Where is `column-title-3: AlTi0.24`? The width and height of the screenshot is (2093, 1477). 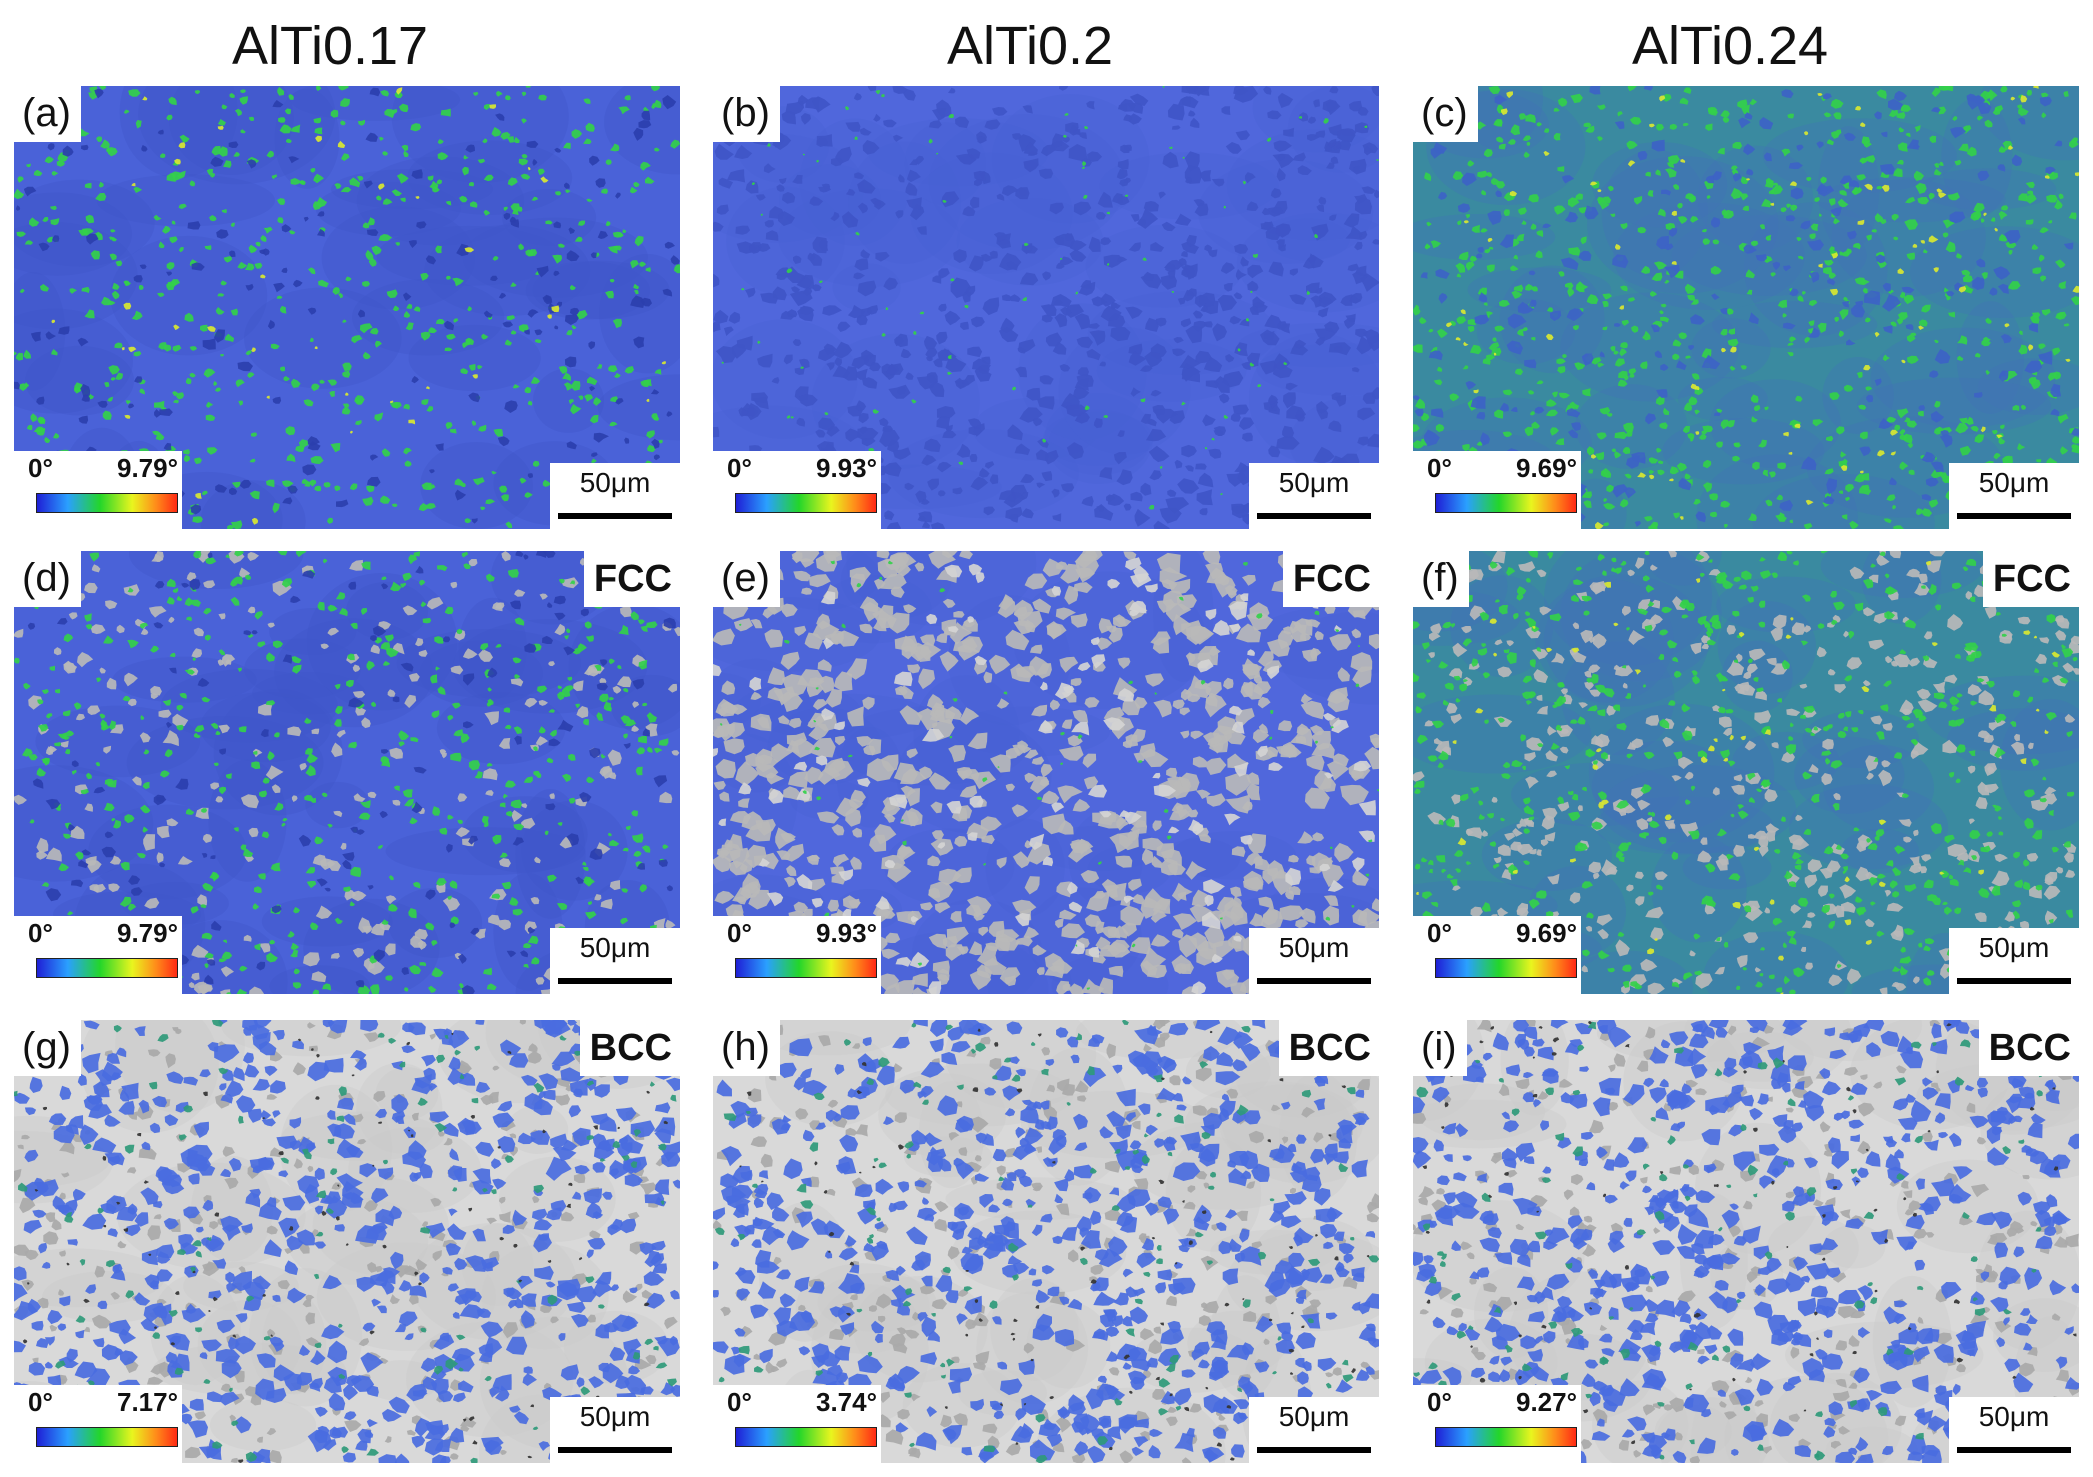 column-title-3: AlTi0.24 is located at coordinates (1730, 46).